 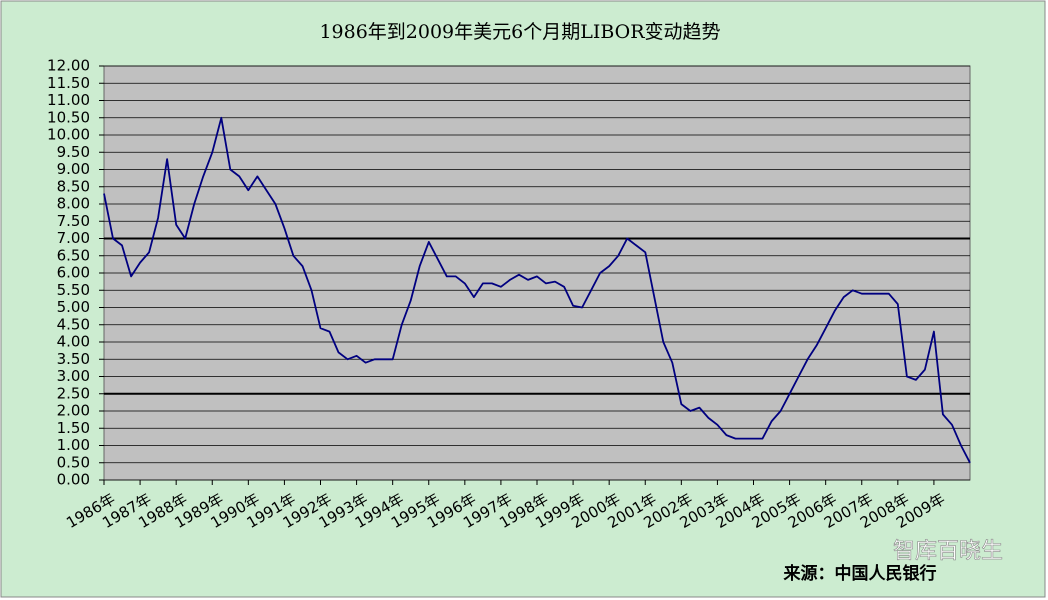 What do you see at coordinates (73, 221) in the screenshot?
I see `y-tick-label: 7.50` at bounding box center [73, 221].